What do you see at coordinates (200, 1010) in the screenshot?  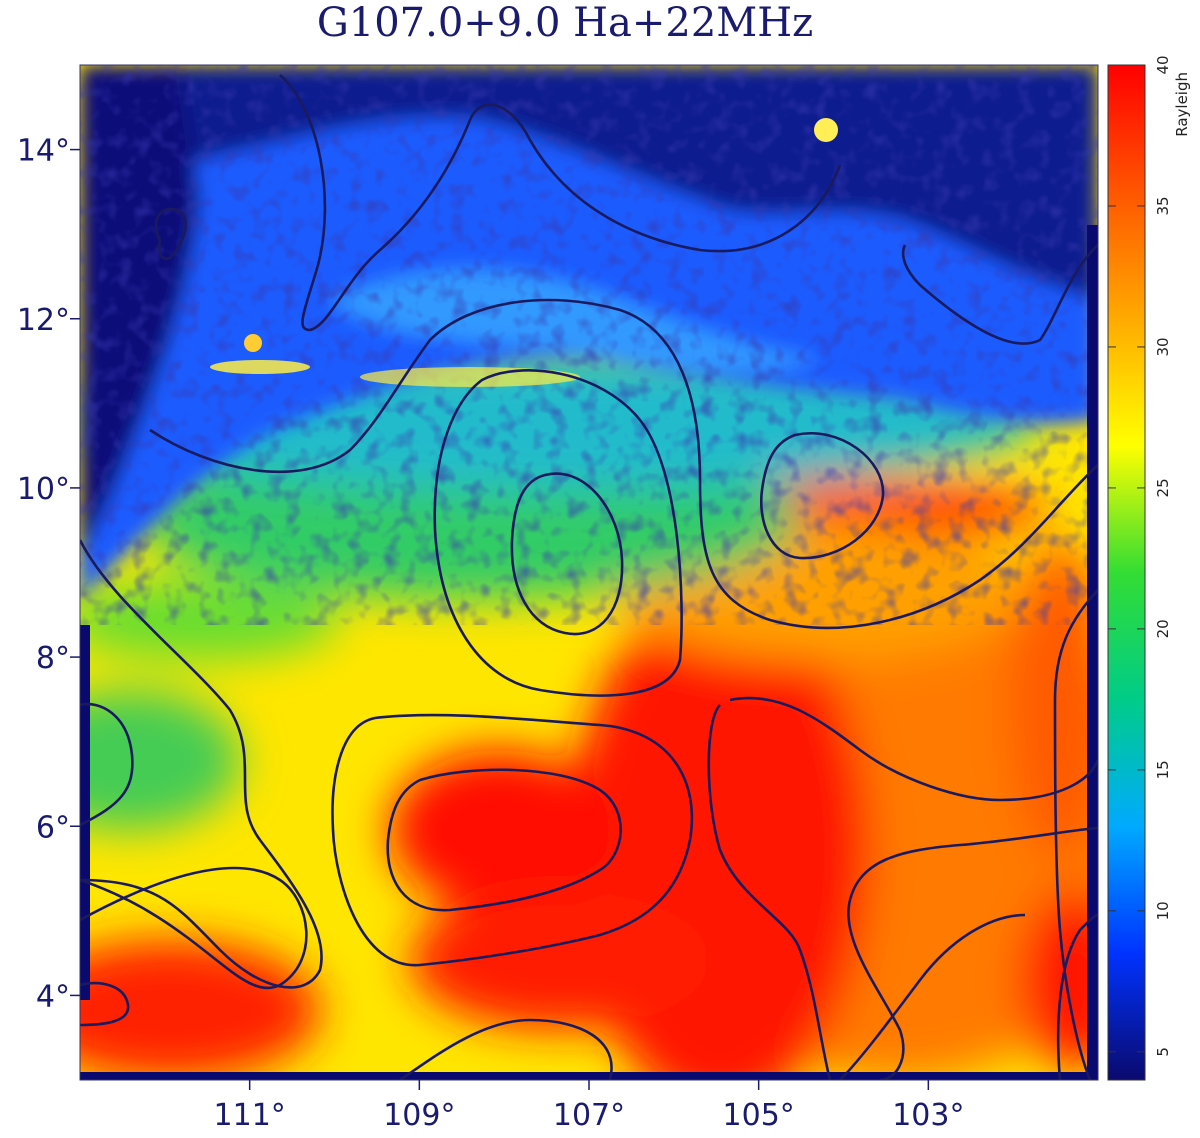 I see `heatmap-region-red-left-bottom` at bounding box center [200, 1010].